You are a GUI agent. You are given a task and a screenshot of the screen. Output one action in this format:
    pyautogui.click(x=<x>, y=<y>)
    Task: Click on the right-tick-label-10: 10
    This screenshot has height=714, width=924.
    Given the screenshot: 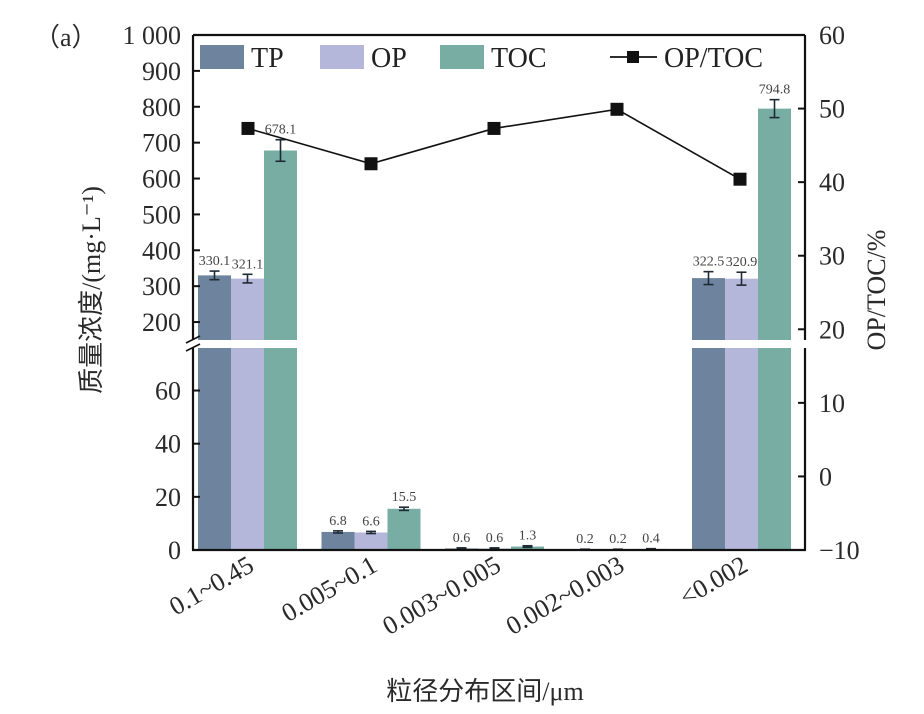 What is the action you would take?
    pyautogui.click(x=832, y=403)
    